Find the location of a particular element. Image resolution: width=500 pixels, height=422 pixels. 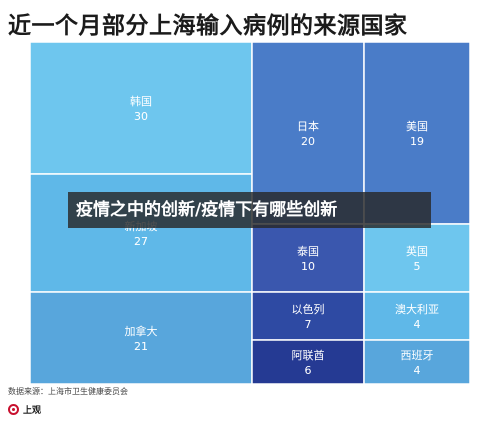

treemap-tile: 西班牙 4 is located at coordinates (416, 361).